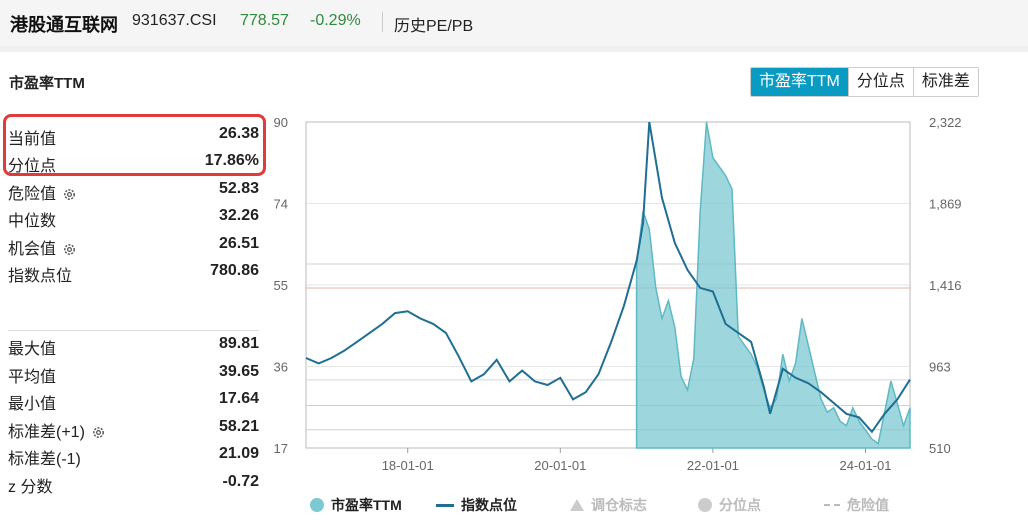 Image resolution: width=1028 pixels, height=522 pixels. What do you see at coordinates (133, 373) in the screenshot?
I see `stat-mean: 平均值 39.65` at bounding box center [133, 373].